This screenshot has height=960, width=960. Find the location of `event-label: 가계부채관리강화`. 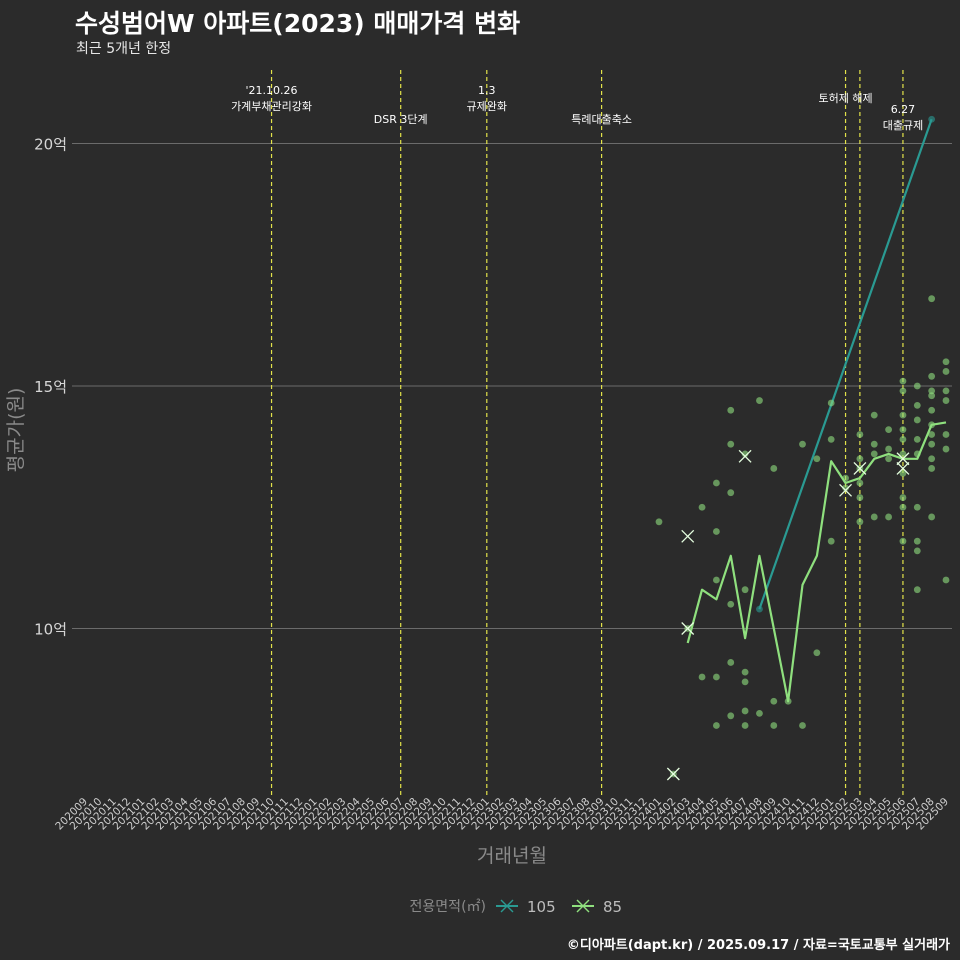

event-label: 가계부채관리강화 is located at coordinates (271, 106).